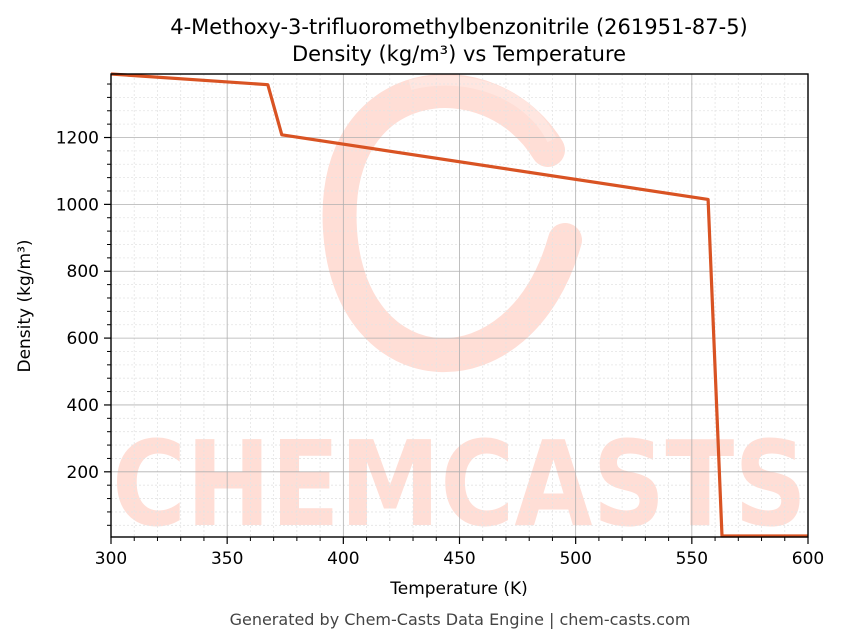 Image resolution: width=843 pixels, height=644 pixels. I want to click on x-tick-label: 350, so click(227, 559).